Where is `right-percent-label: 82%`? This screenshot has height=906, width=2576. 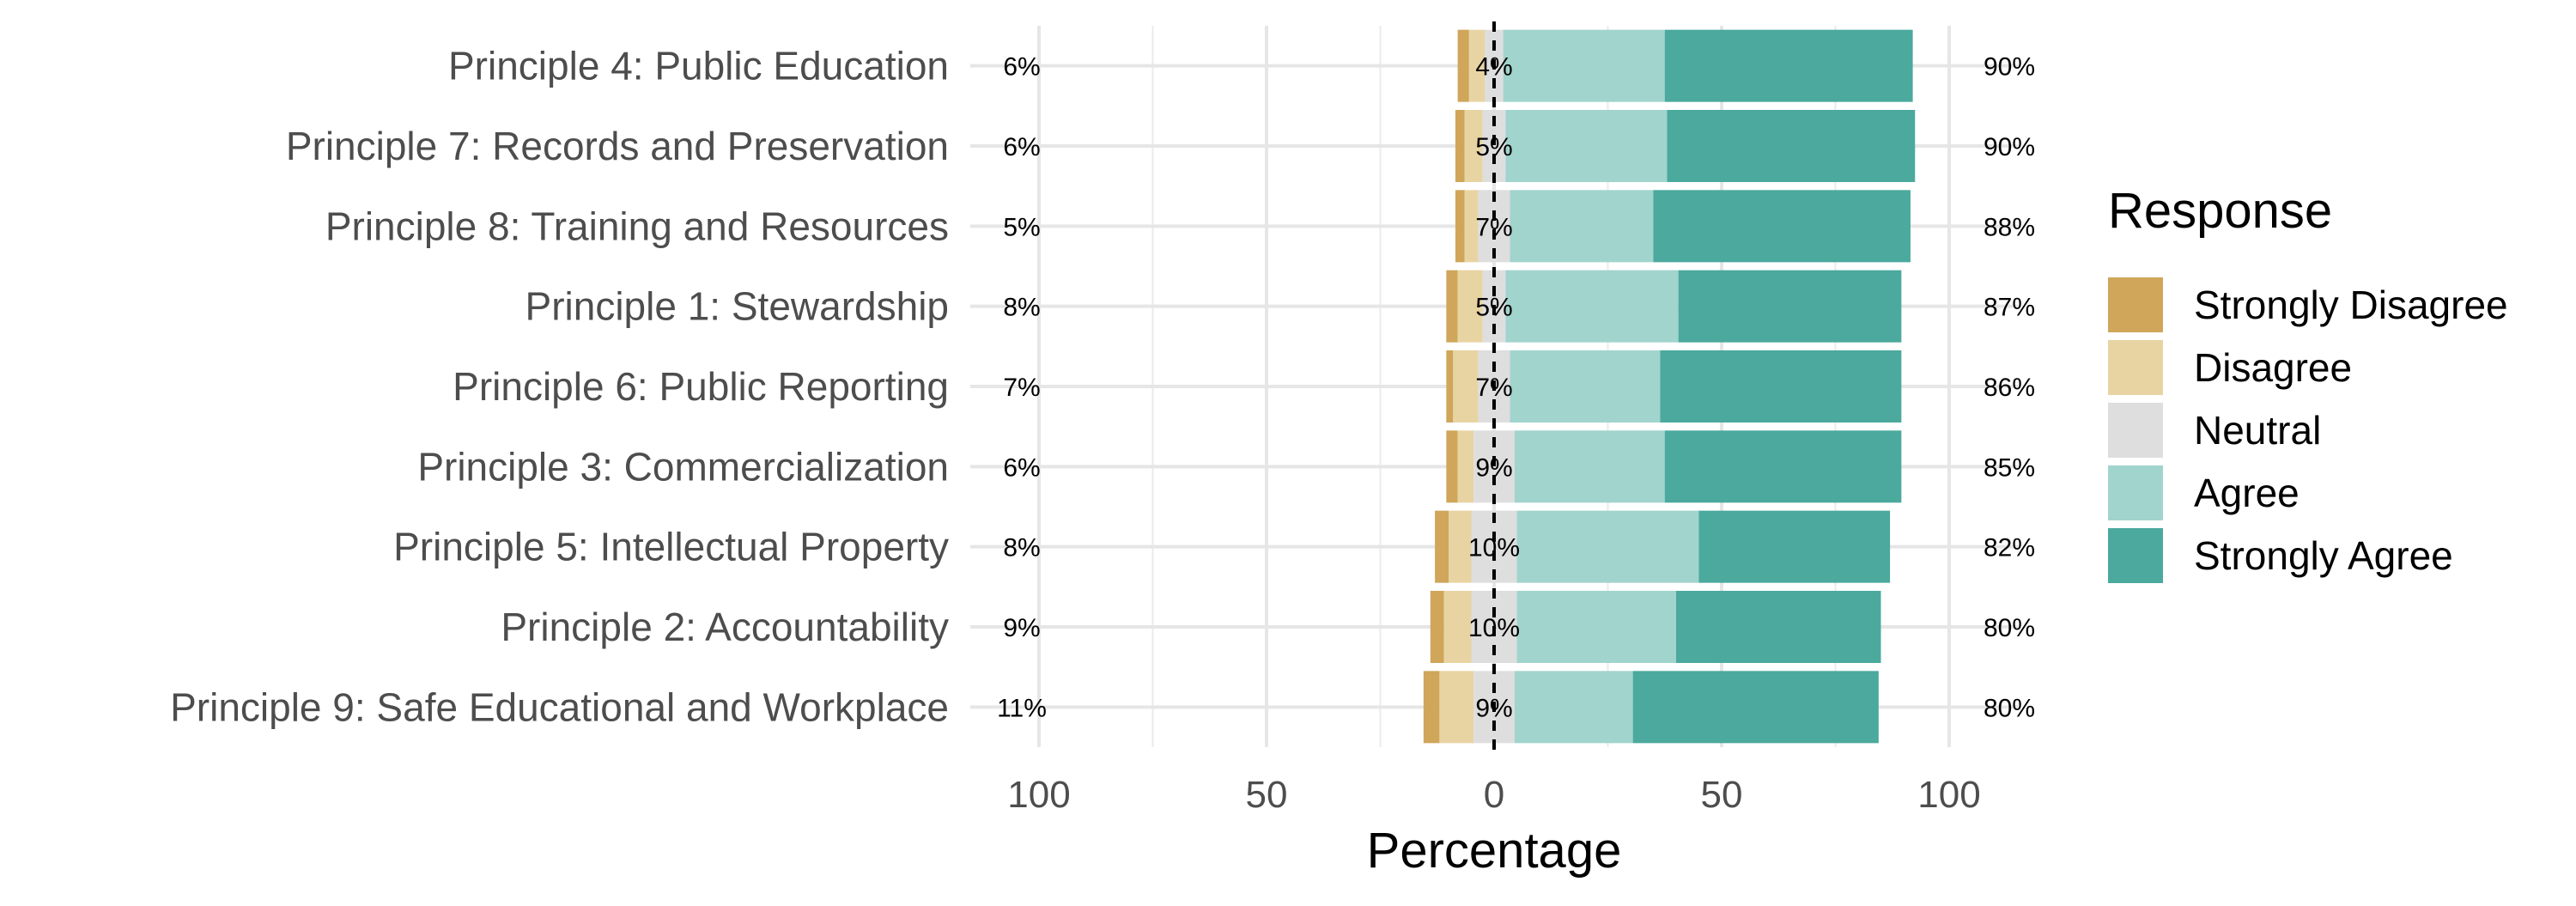 right-percent-label: 82% is located at coordinates (2010, 548).